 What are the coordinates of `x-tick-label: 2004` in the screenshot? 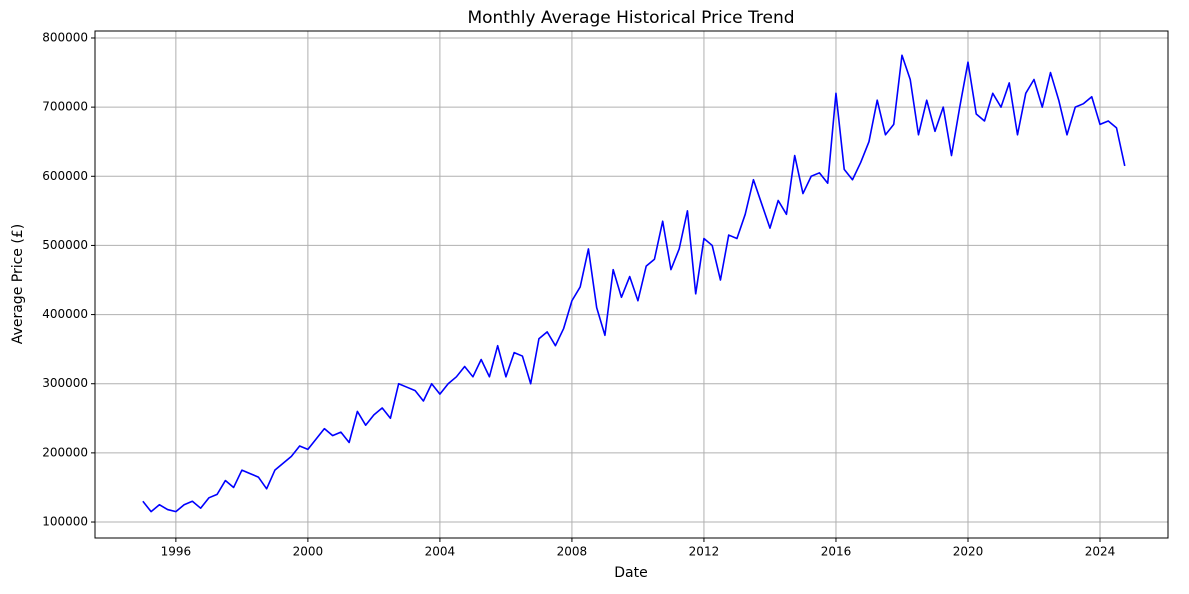 It's located at (440, 552).